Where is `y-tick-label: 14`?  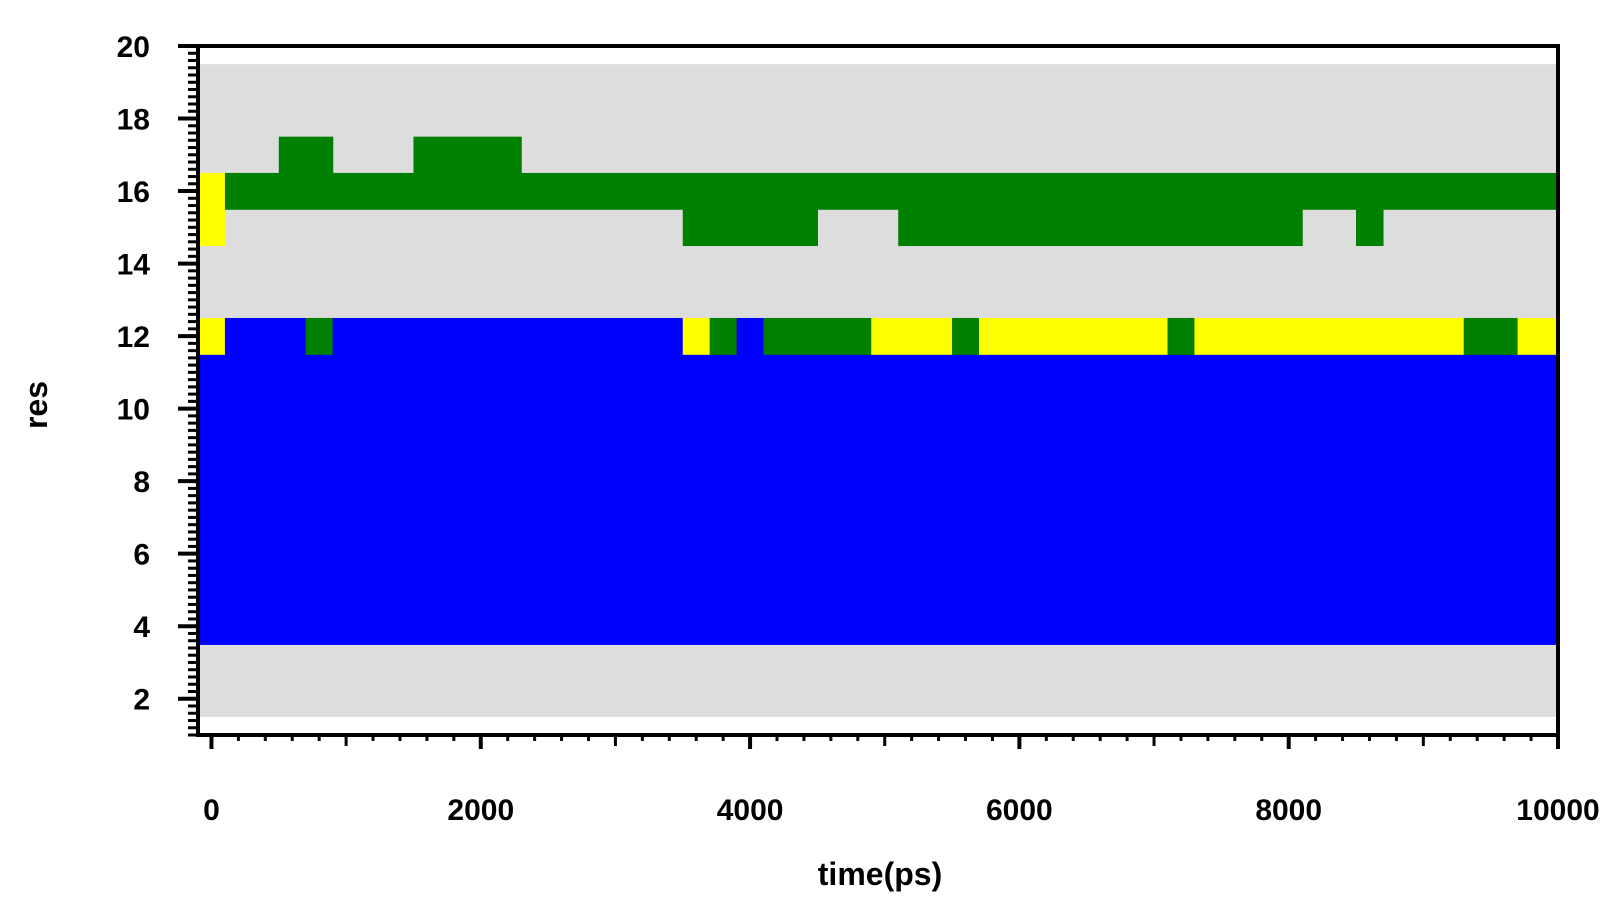
y-tick-label: 14 is located at coordinates (134, 265).